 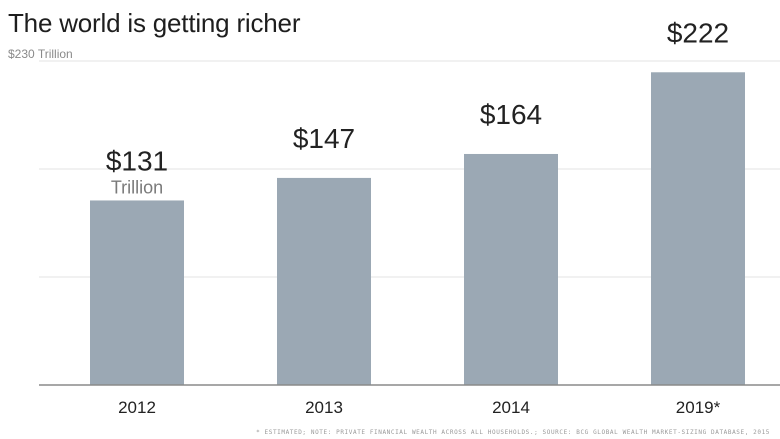 I want to click on value-label: $164, so click(x=511, y=114).